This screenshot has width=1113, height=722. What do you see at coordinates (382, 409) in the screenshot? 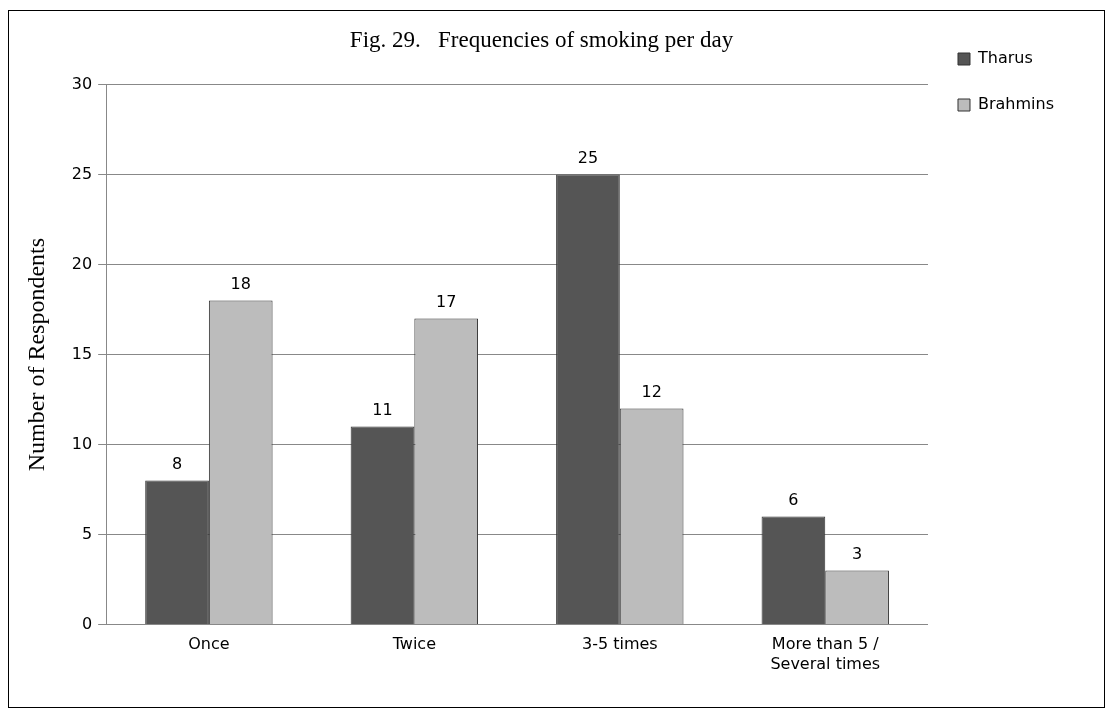
I see `data-label: 11` at bounding box center [382, 409].